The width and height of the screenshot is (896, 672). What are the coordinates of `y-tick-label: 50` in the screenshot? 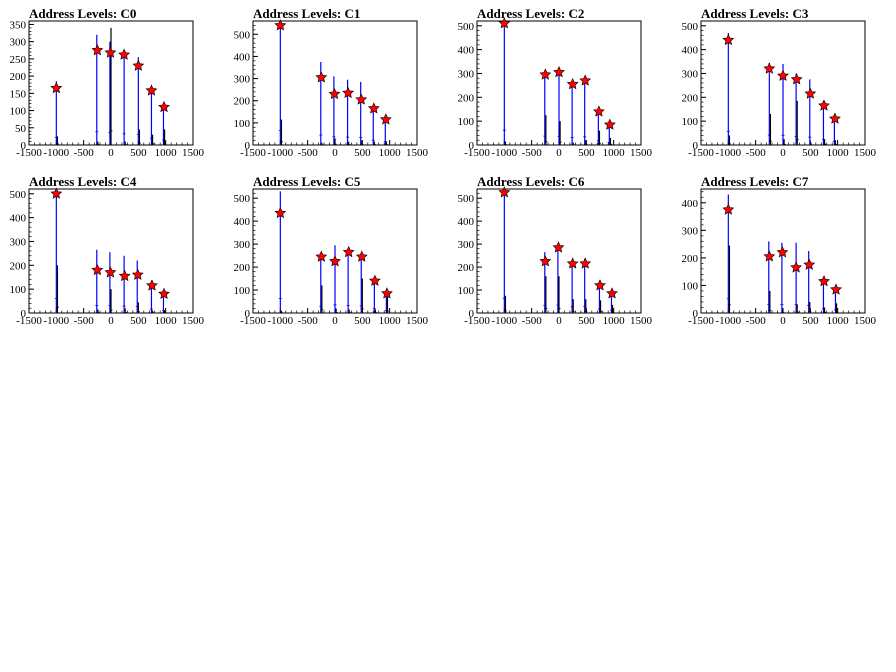 It's located at (21, 129).